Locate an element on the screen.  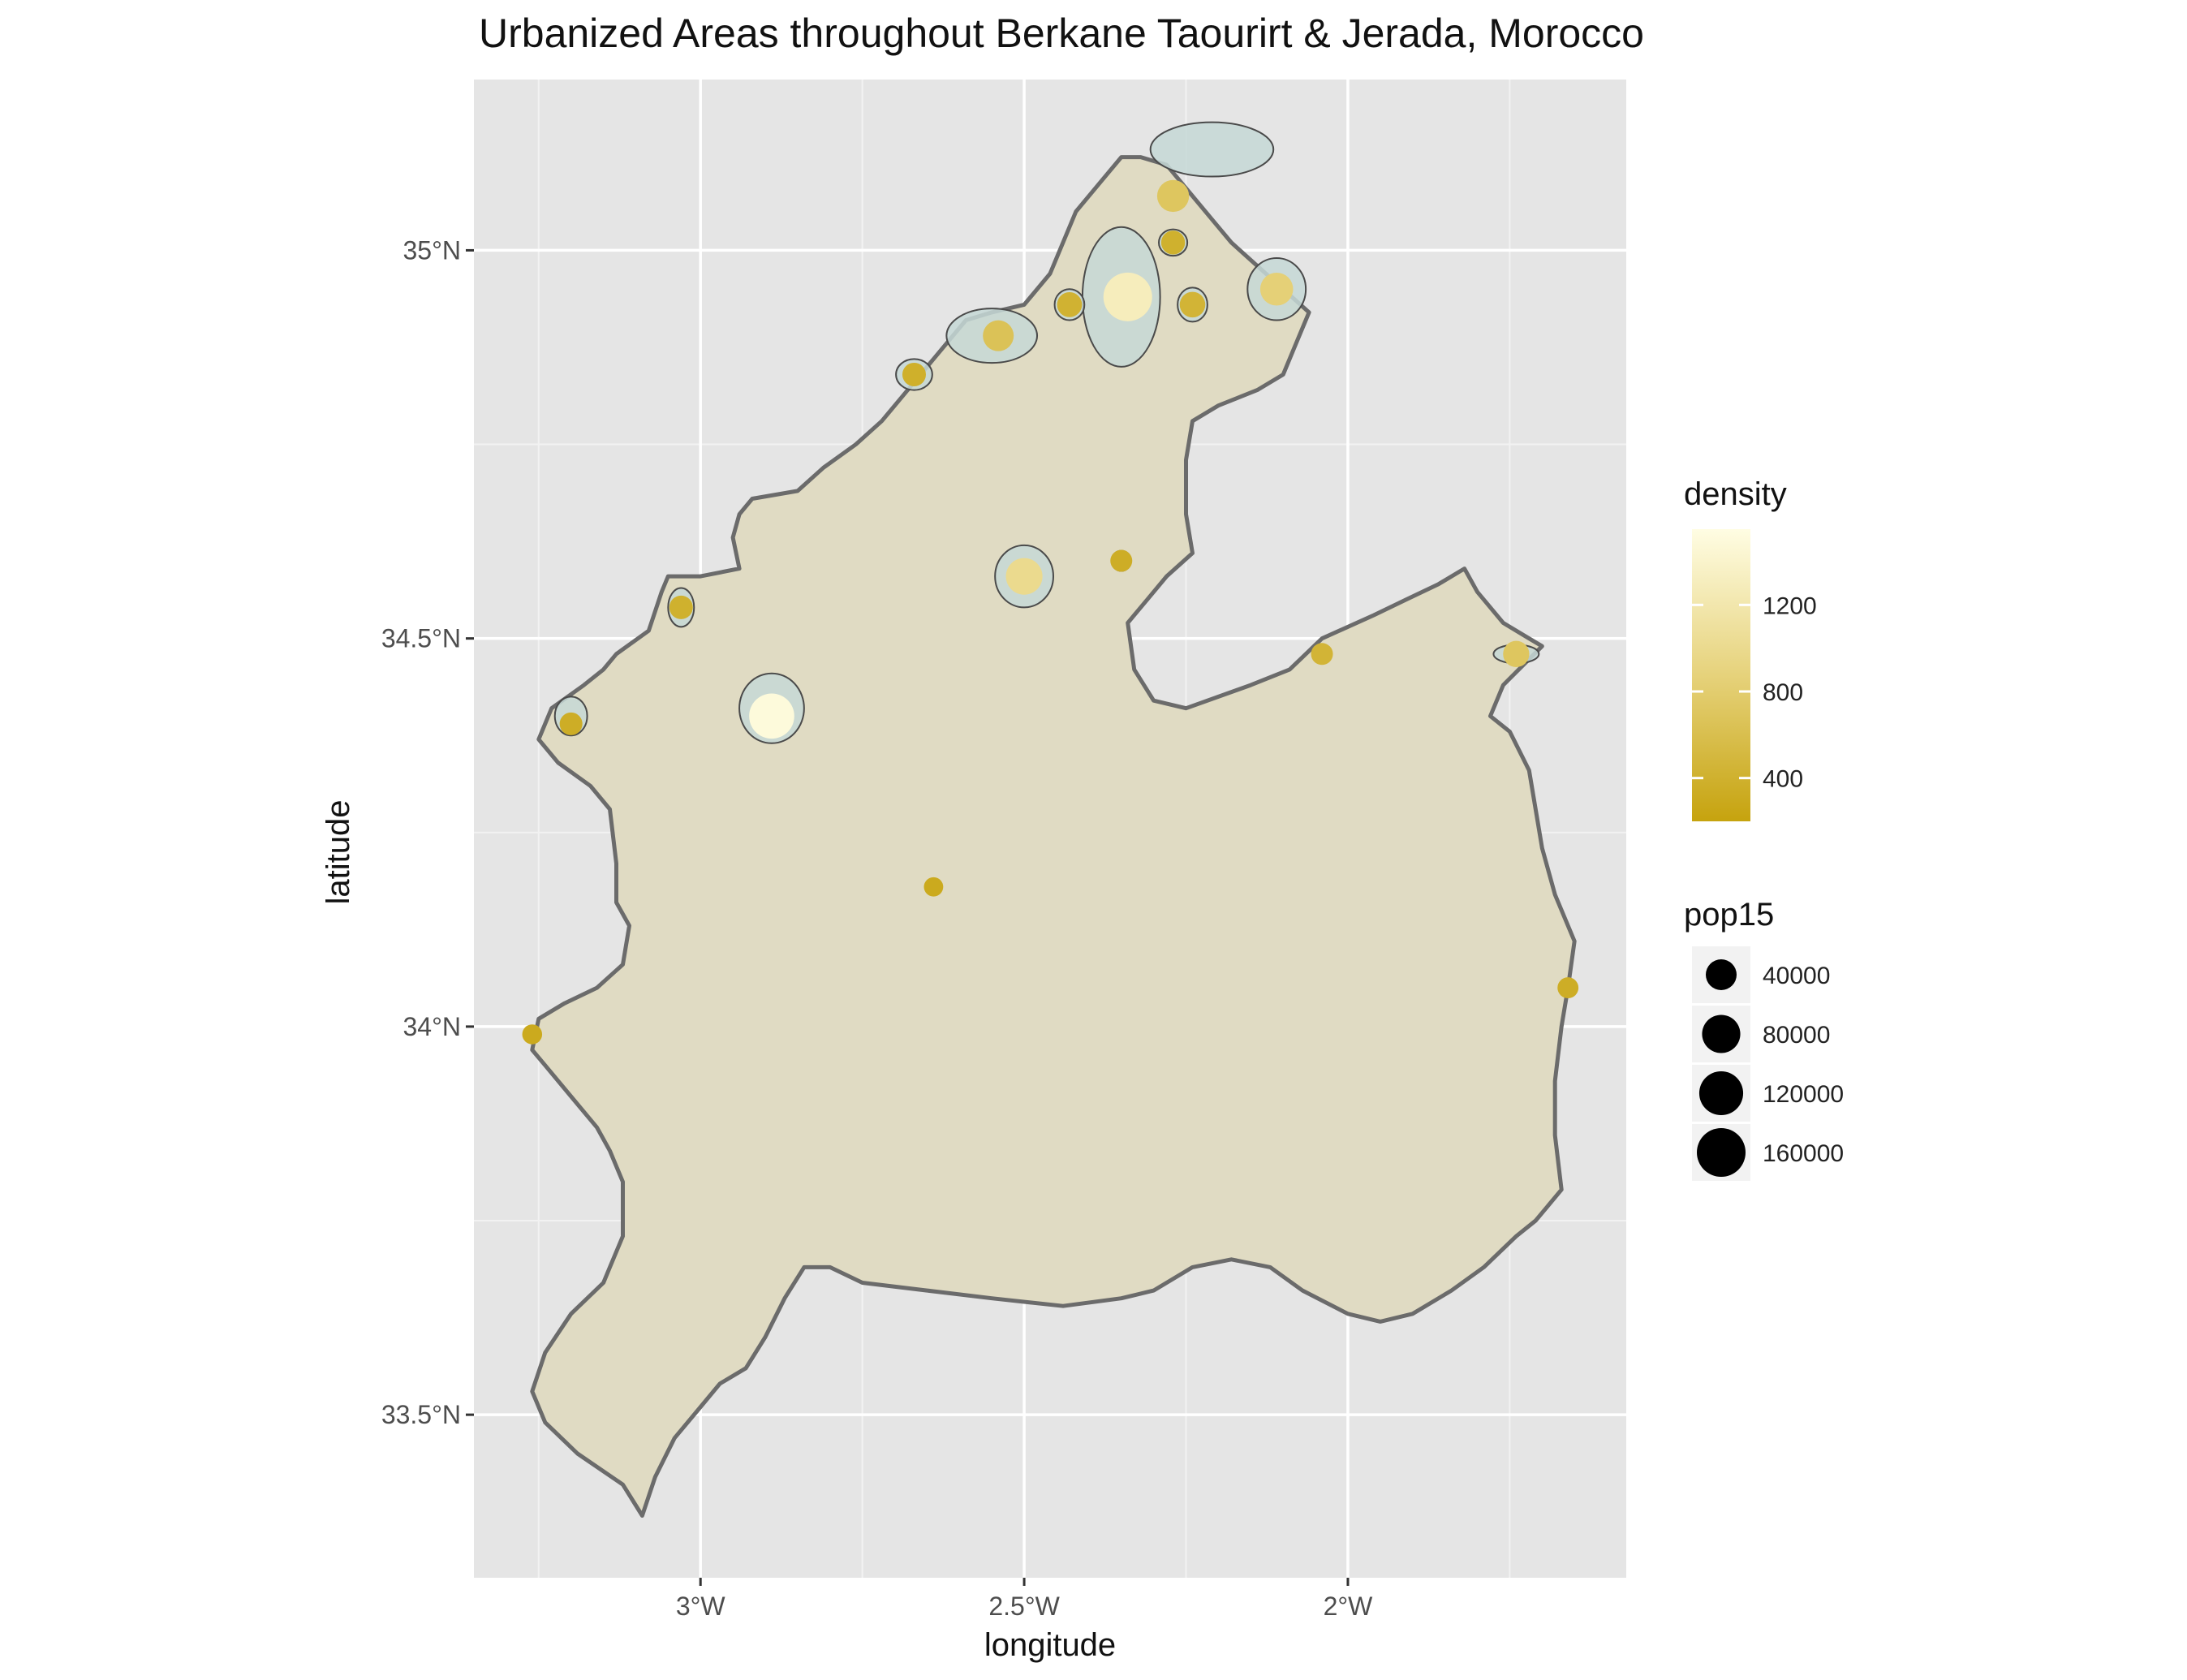
legend-pop-title: pop15 is located at coordinates (1729, 915).